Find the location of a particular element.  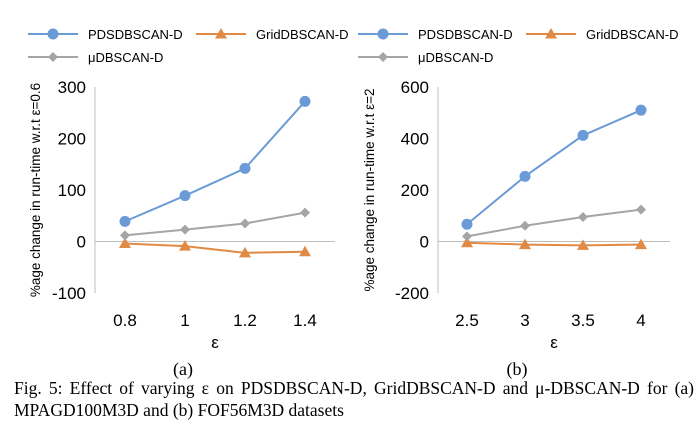

panel-label: (a) is located at coordinates (183, 369).